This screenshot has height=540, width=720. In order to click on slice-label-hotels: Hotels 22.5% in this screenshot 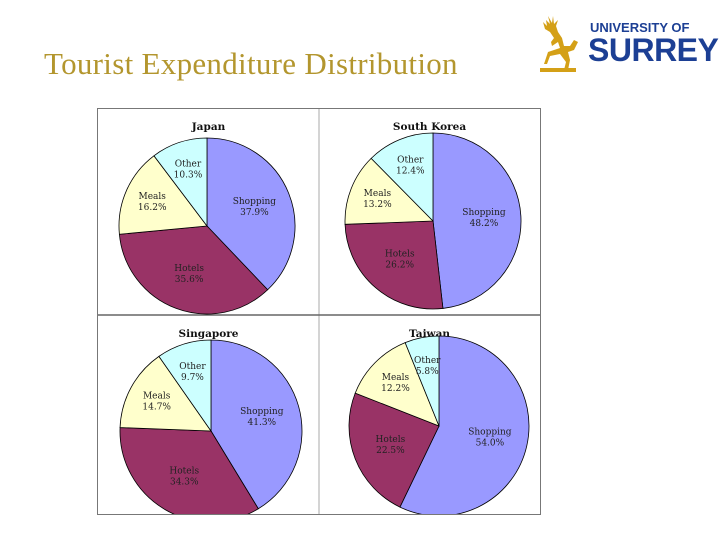, I will do `click(391, 445)`.